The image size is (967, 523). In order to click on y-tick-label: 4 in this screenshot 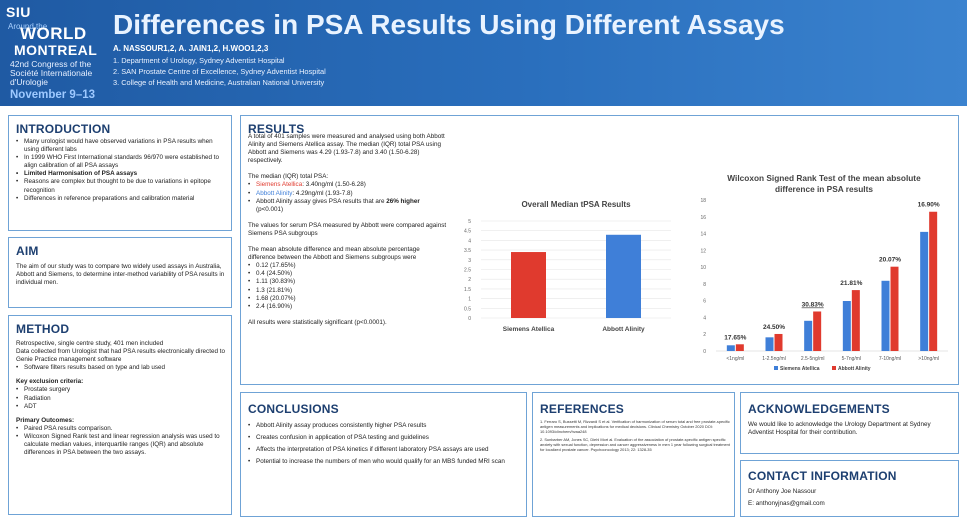, I will do `click(704, 318)`.